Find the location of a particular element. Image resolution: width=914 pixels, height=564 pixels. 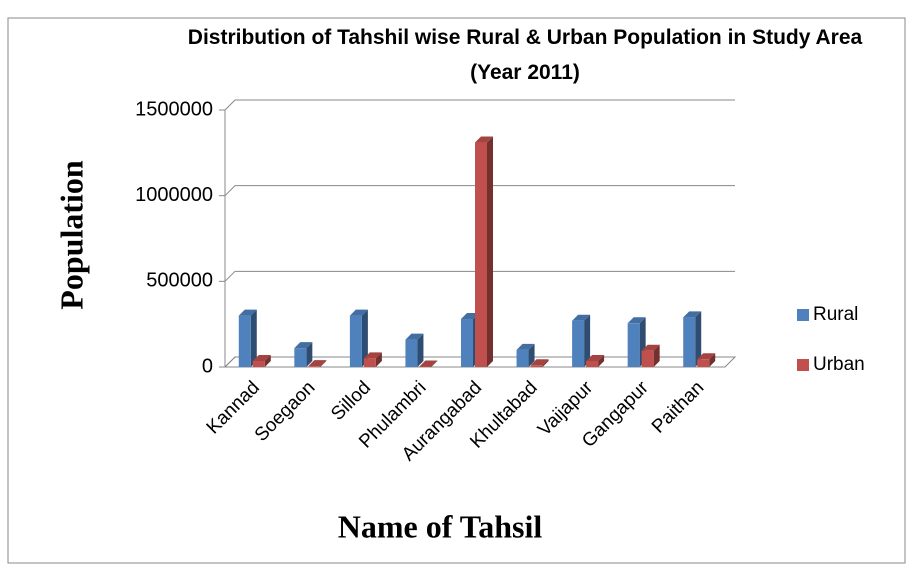

y-tick-label: 1000000 is located at coordinates (174, 195).